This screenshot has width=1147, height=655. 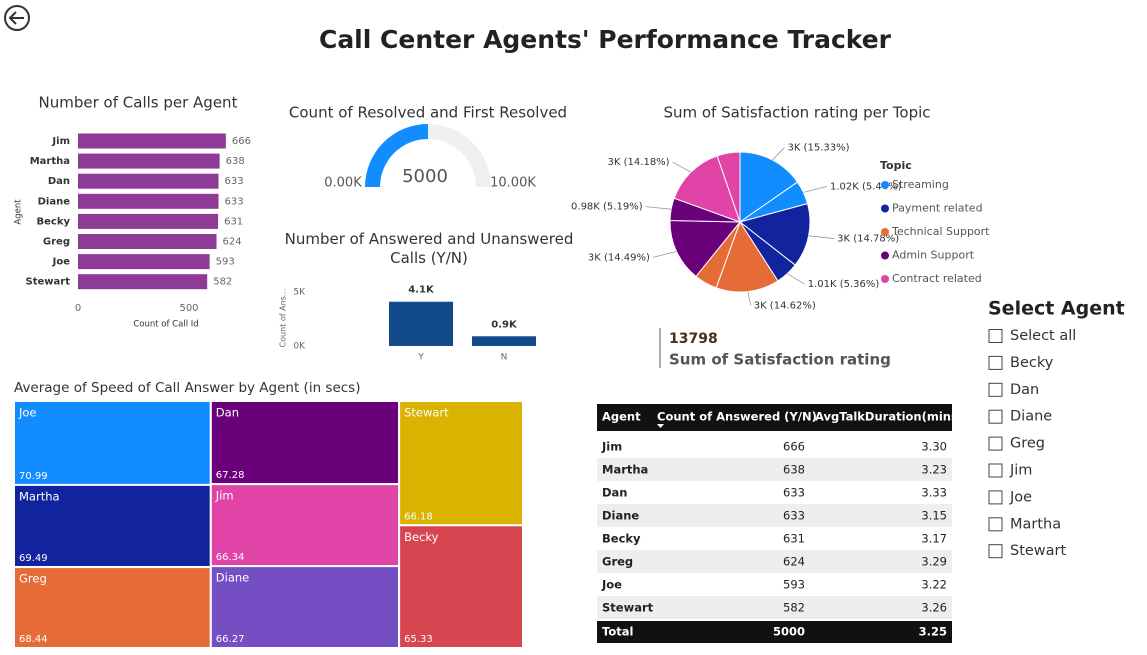 What do you see at coordinates (789, 632) in the screenshot?
I see `table-total: 5000` at bounding box center [789, 632].